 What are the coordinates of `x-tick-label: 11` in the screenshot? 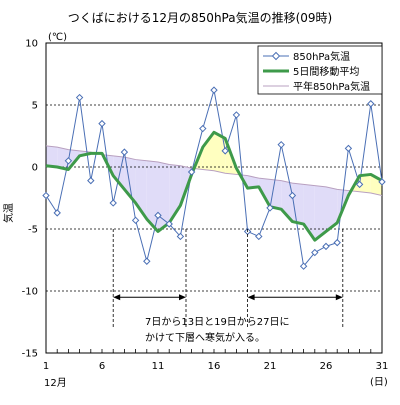 It's located at (158, 366).